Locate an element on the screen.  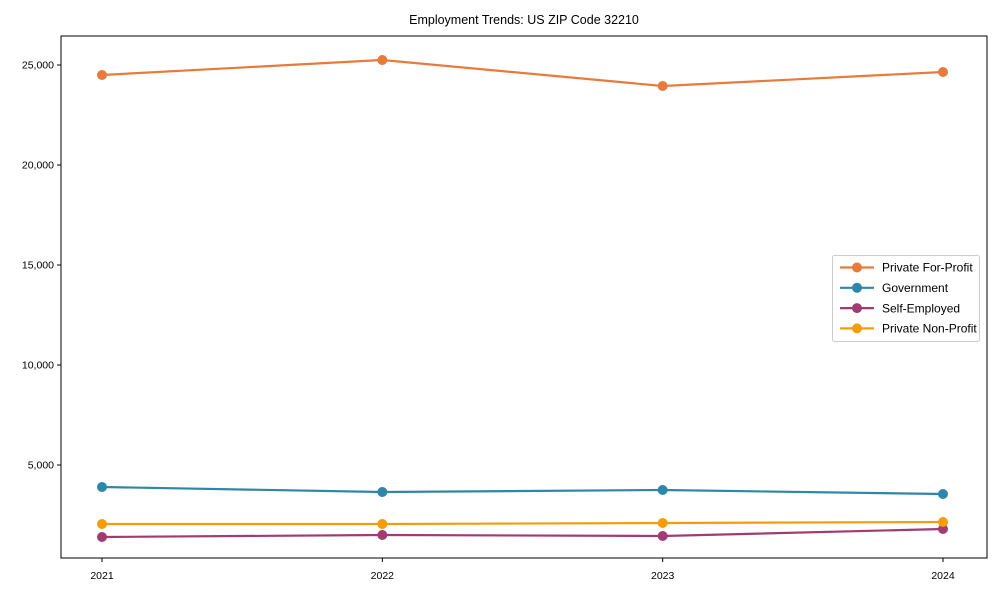
y-tick-label: 20,000 is located at coordinates (38, 166).